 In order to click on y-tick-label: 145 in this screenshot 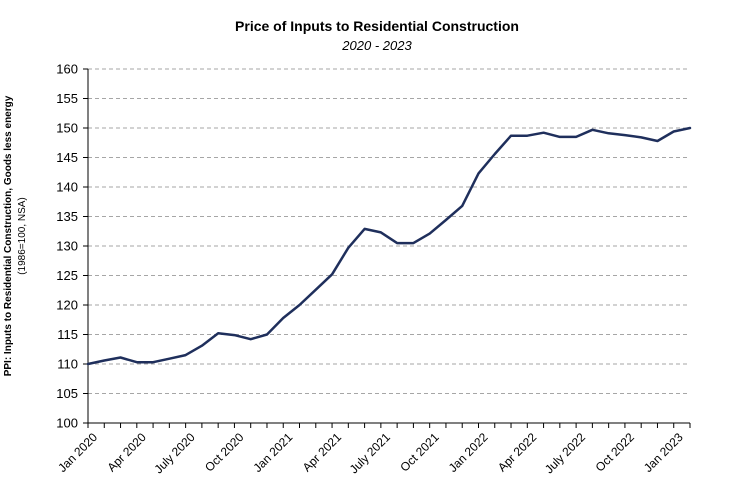, I will do `click(67, 157)`.